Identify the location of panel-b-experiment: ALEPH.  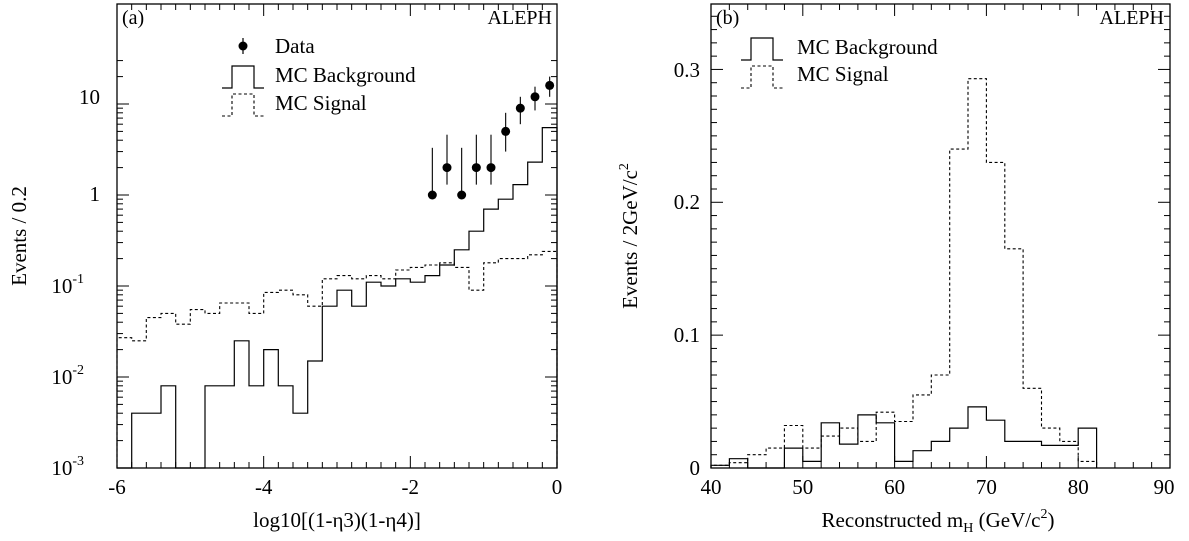
(1132, 18).